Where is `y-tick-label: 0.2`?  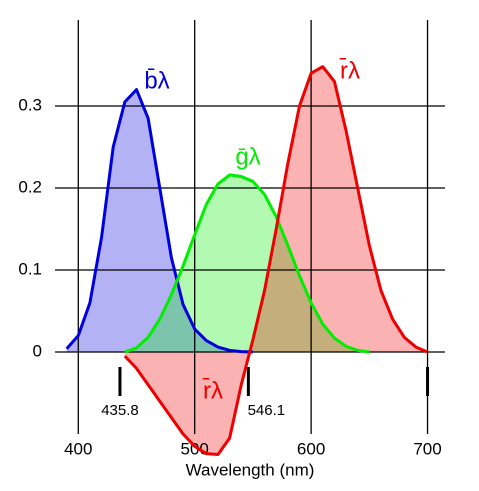
y-tick-label: 0.2 is located at coordinates (30, 186).